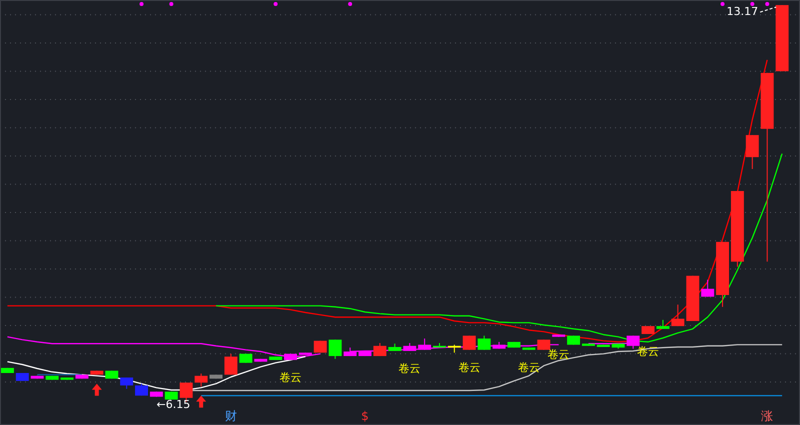  I want to click on annotation: 13.17, so click(742, 11).